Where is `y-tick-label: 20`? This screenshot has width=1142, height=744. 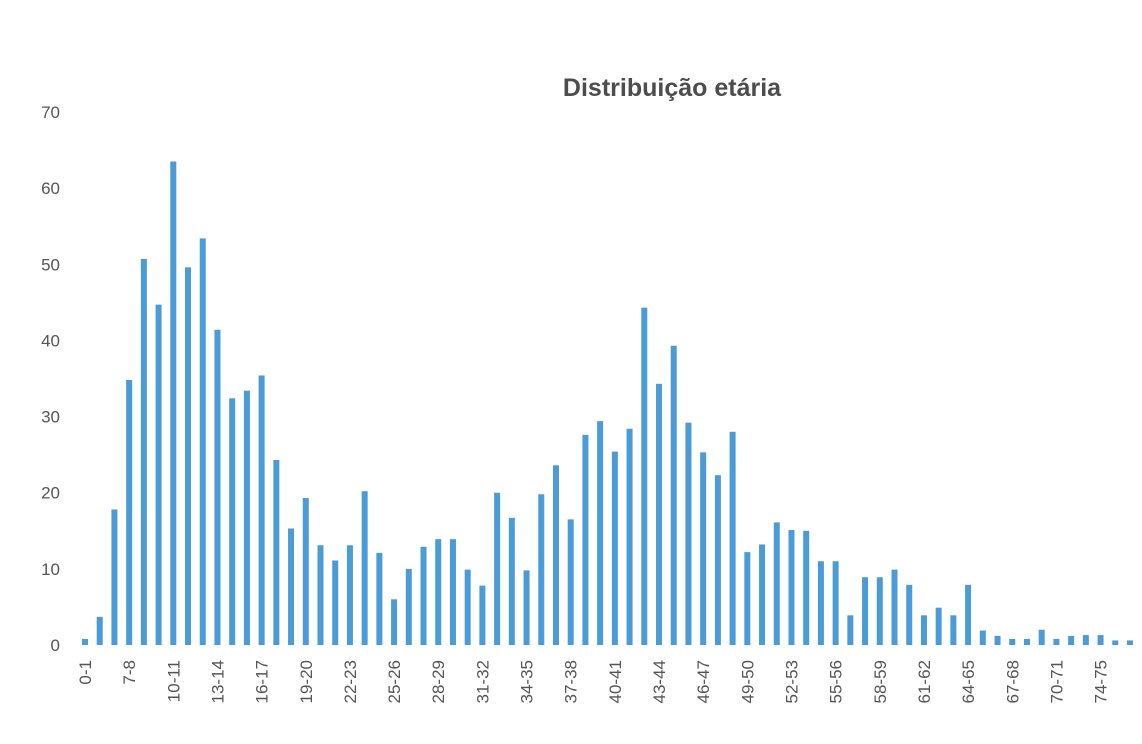 y-tick-label: 20 is located at coordinates (50, 493).